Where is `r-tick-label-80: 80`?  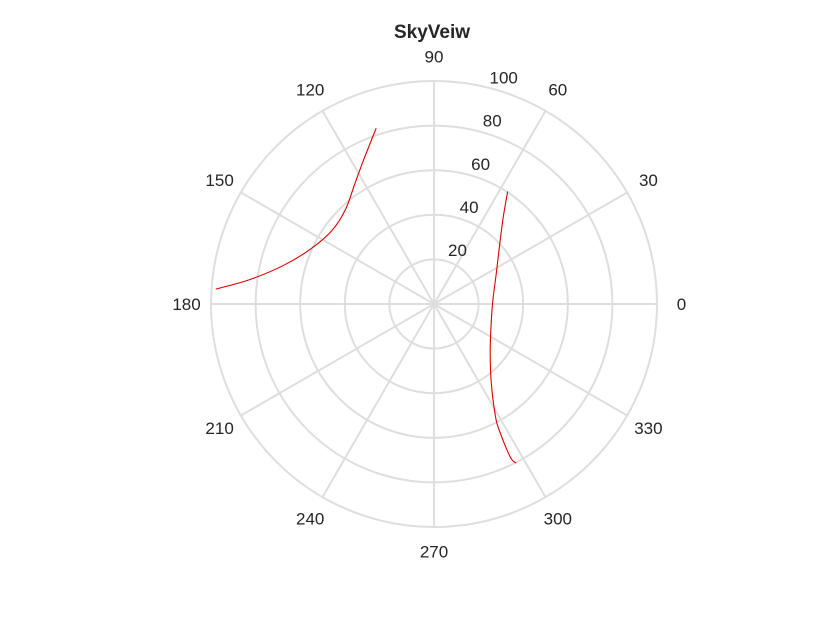
r-tick-label-80: 80 is located at coordinates (492, 121).